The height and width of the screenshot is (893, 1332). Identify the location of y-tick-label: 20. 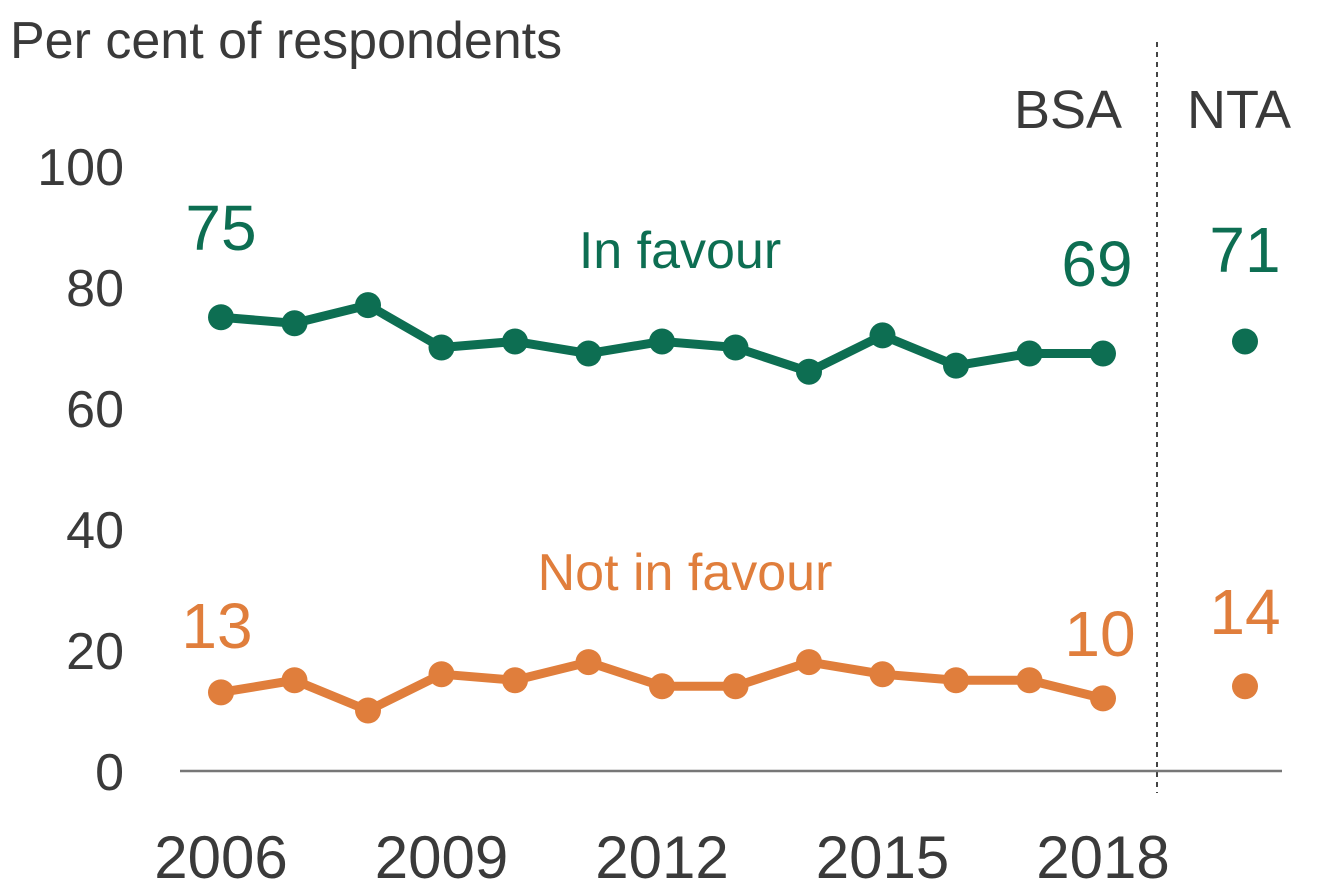
(95, 652).